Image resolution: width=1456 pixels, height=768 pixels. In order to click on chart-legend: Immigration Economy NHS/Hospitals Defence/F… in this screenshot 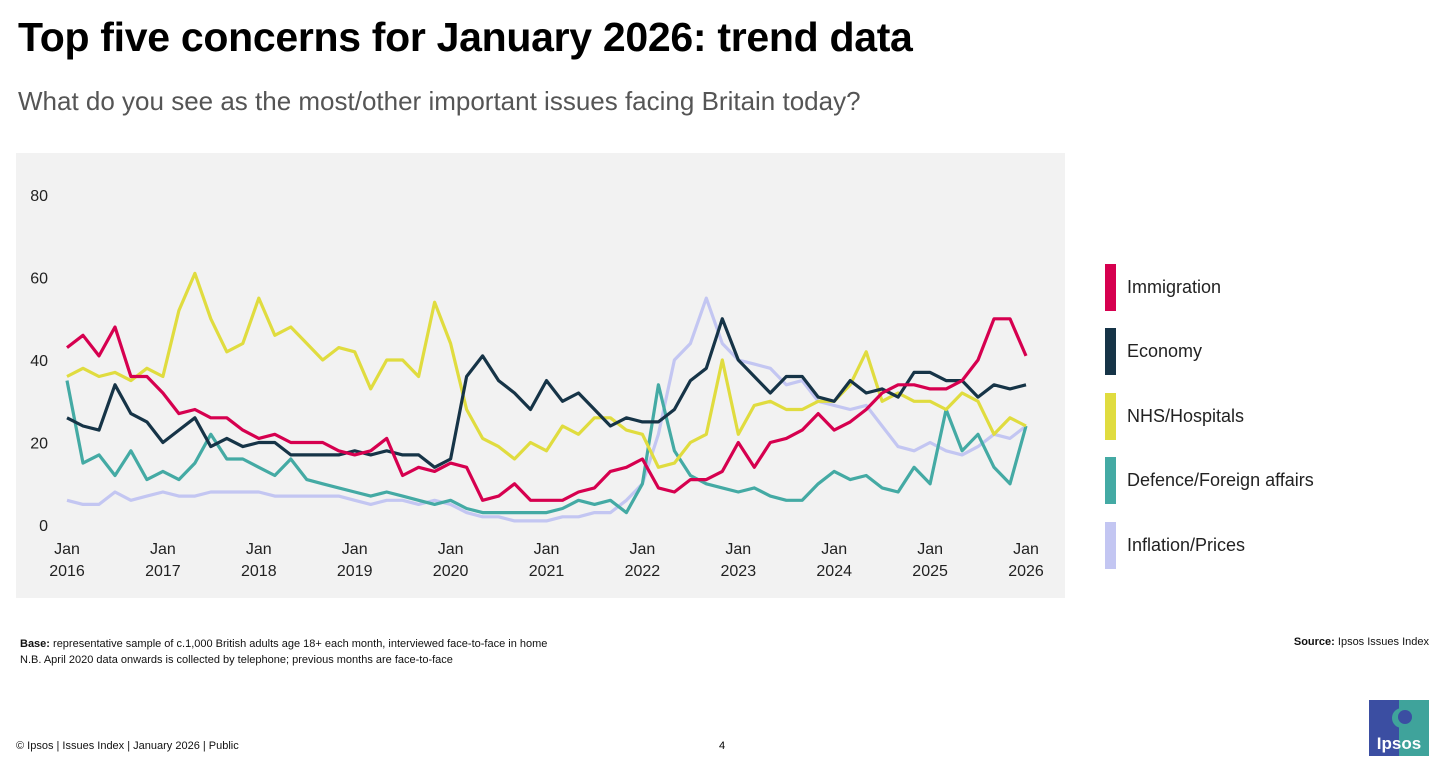, I will do `click(1209, 416)`.